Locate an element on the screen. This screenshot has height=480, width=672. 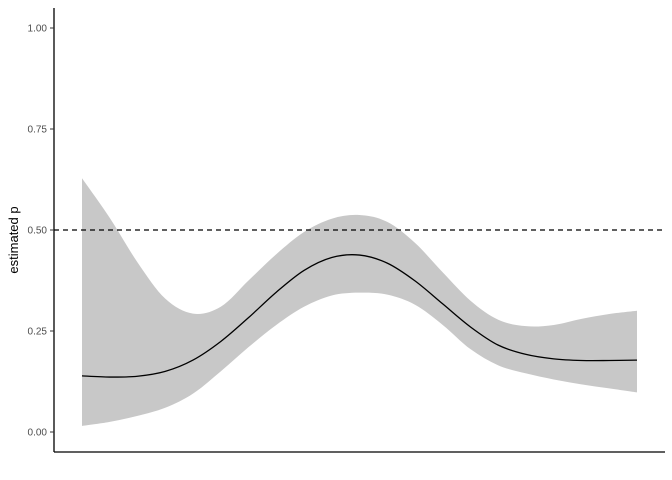
y-tick-label: 0.25 is located at coordinates (38, 332).